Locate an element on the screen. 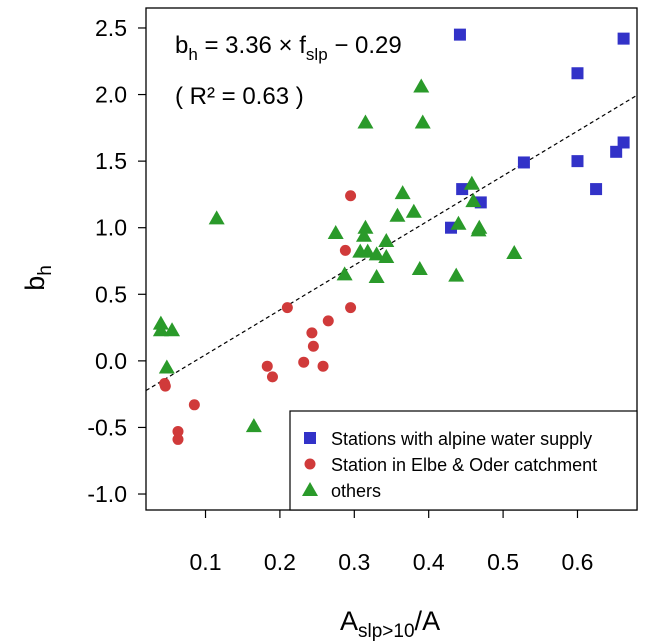  y-label-sub: h is located at coordinates (45, 270).